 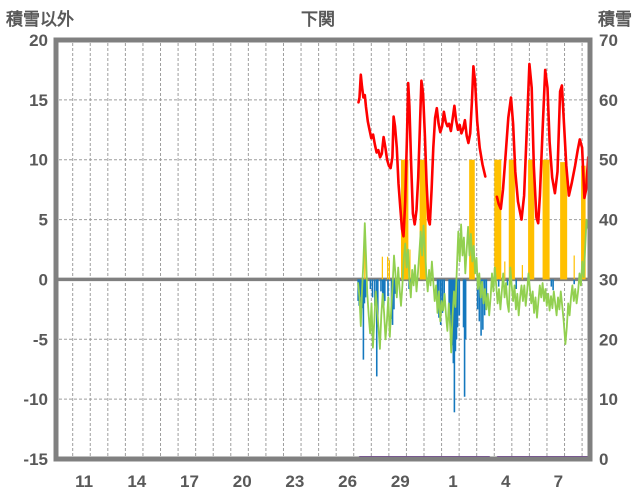 What do you see at coordinates (43, 220) in the screenshot?
I see `left-tick-label: 5` at bounding box center [43, 220].